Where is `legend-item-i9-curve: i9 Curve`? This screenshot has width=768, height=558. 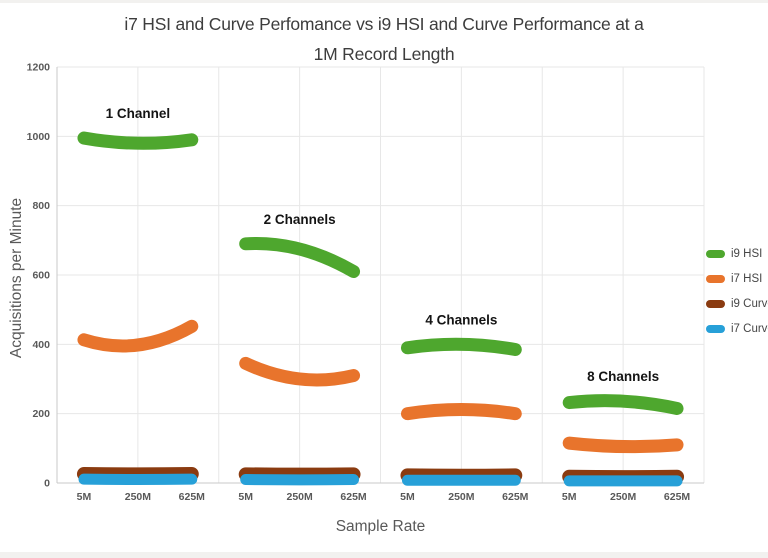
legend-item-i9-curve: i9 Curve is located at coordinates (737, 304).